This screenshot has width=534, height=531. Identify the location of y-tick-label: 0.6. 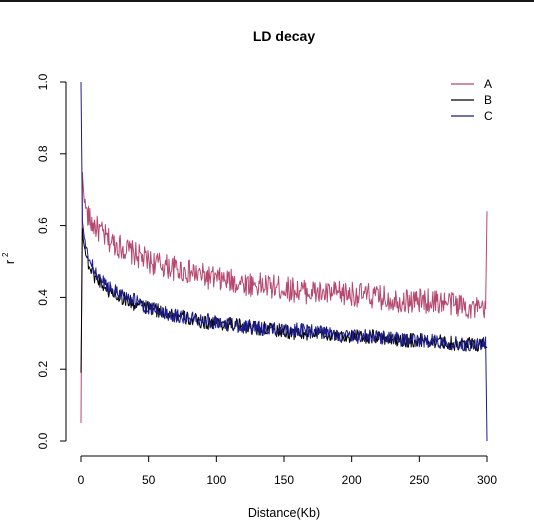
(43, 225).